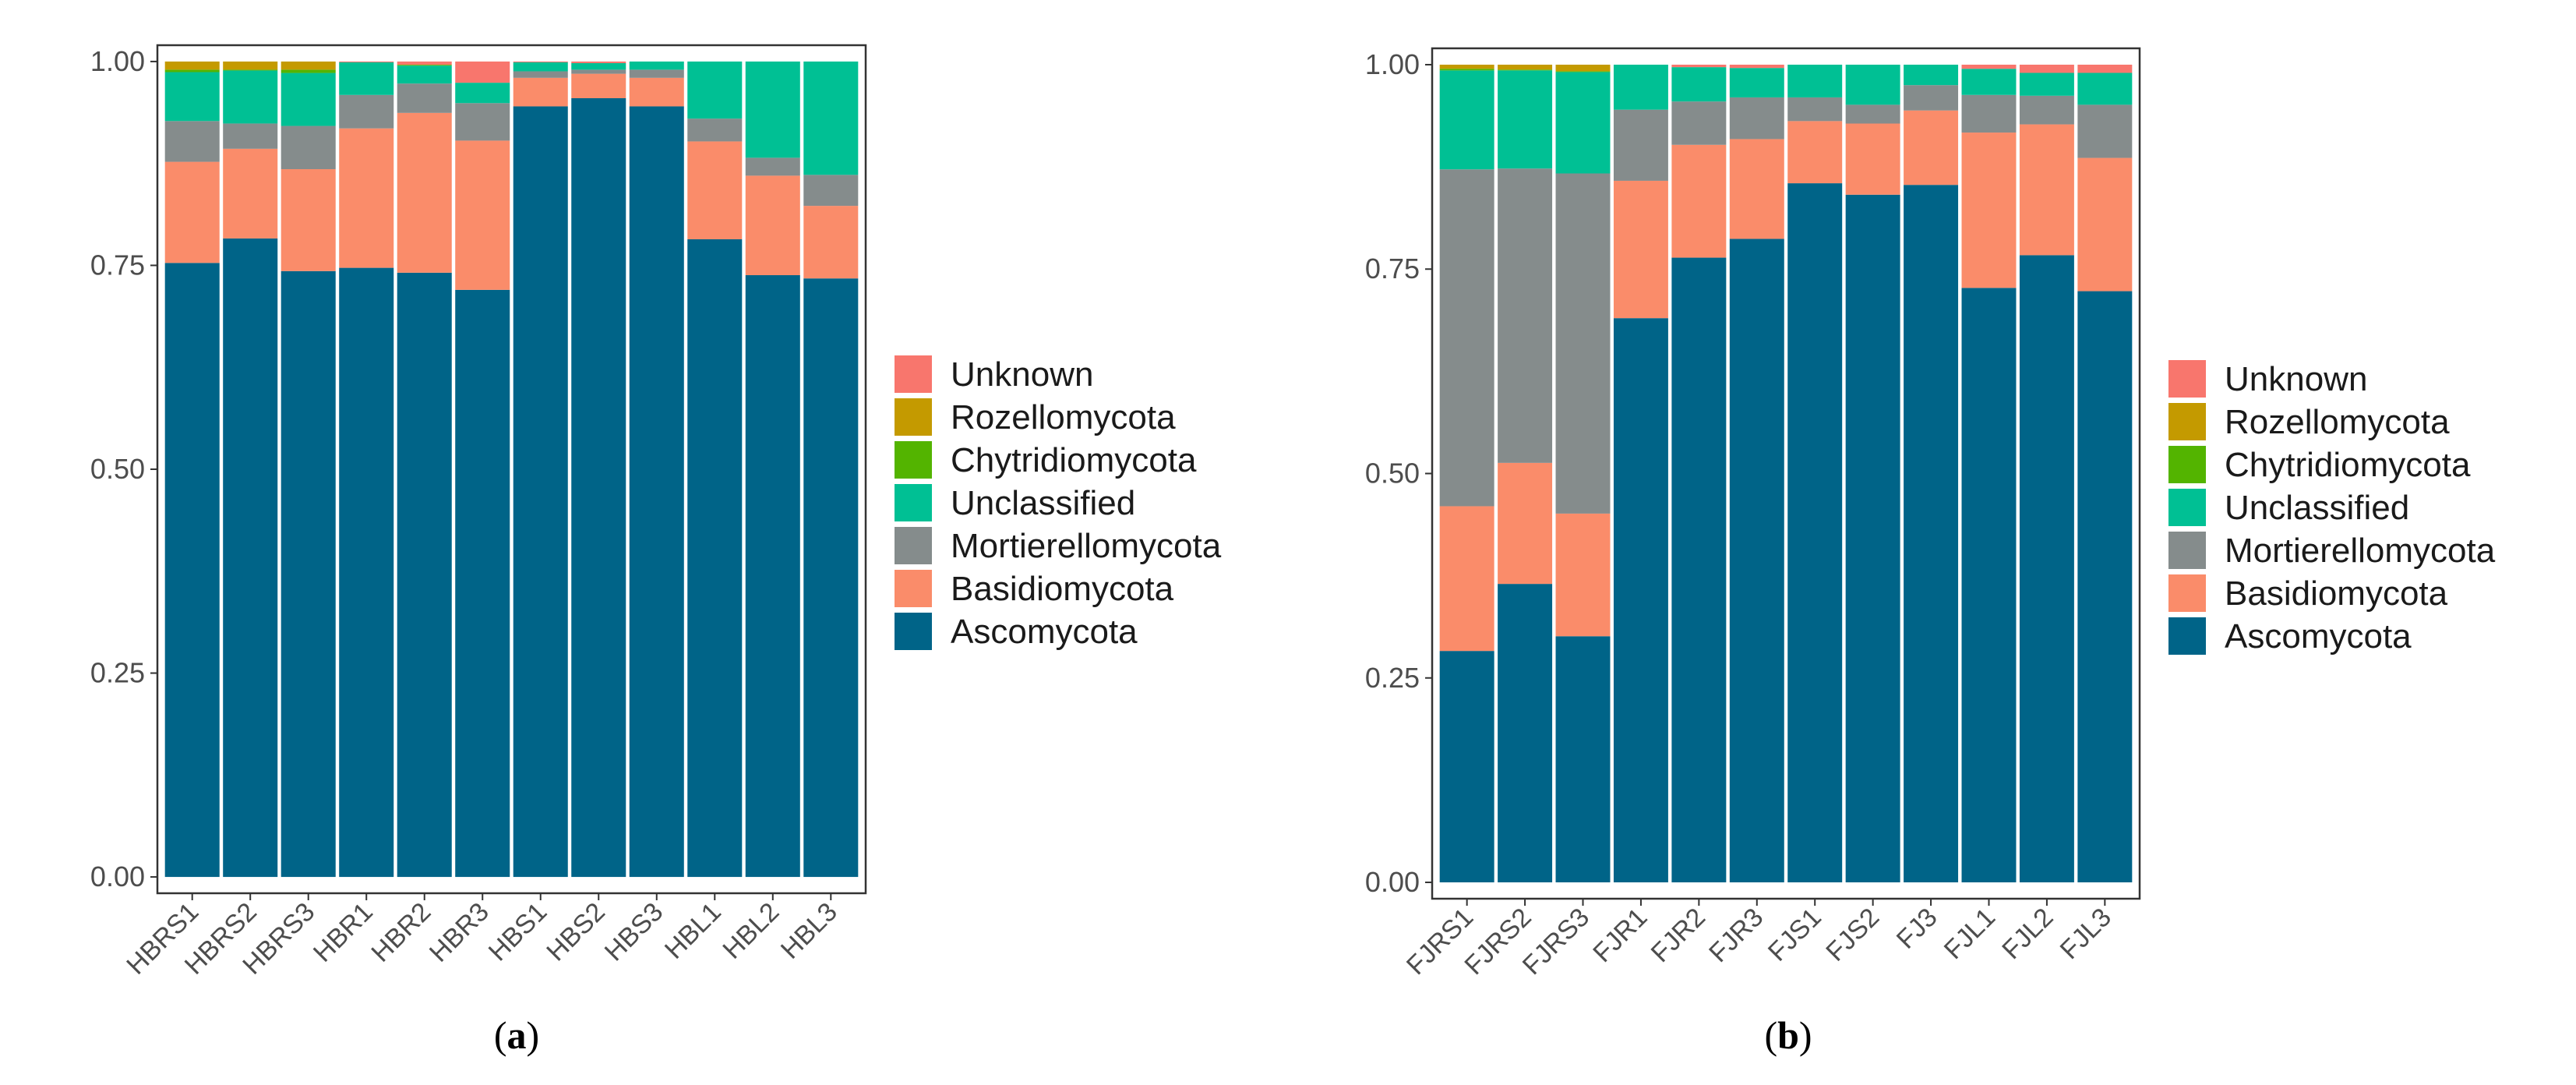  Describe the element at coordinates (1466, 338) in the screenshot. I see `bar-segment-fjrs1-mortierellomycota` at that location.